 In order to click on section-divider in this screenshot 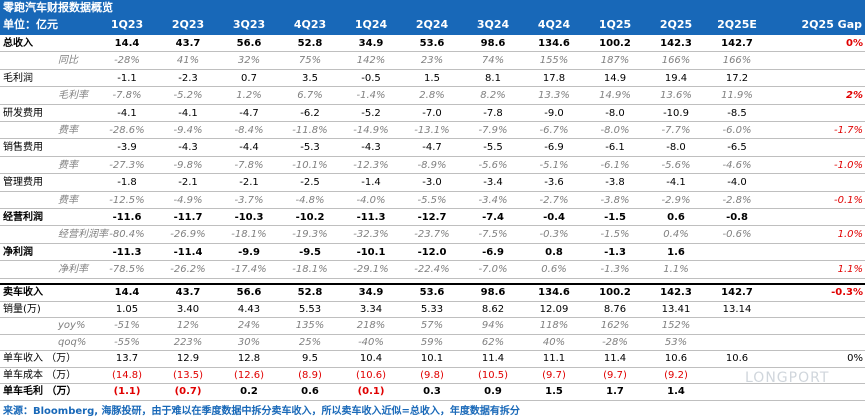, I will do `click(432, 284)`.